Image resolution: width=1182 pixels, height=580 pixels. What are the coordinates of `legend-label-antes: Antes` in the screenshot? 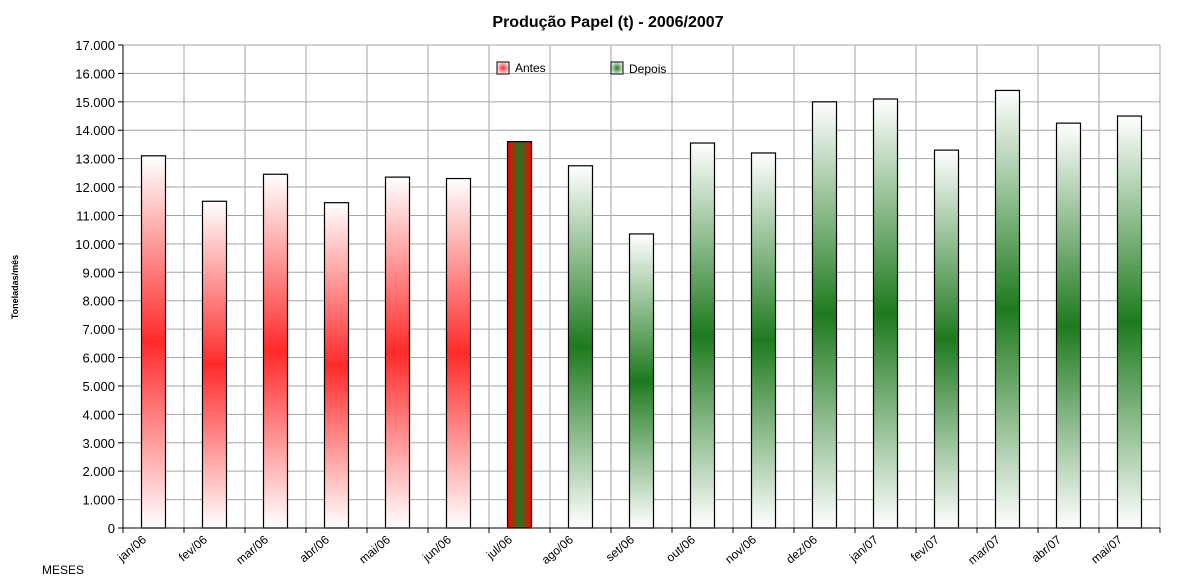 It's located at (530, 68).